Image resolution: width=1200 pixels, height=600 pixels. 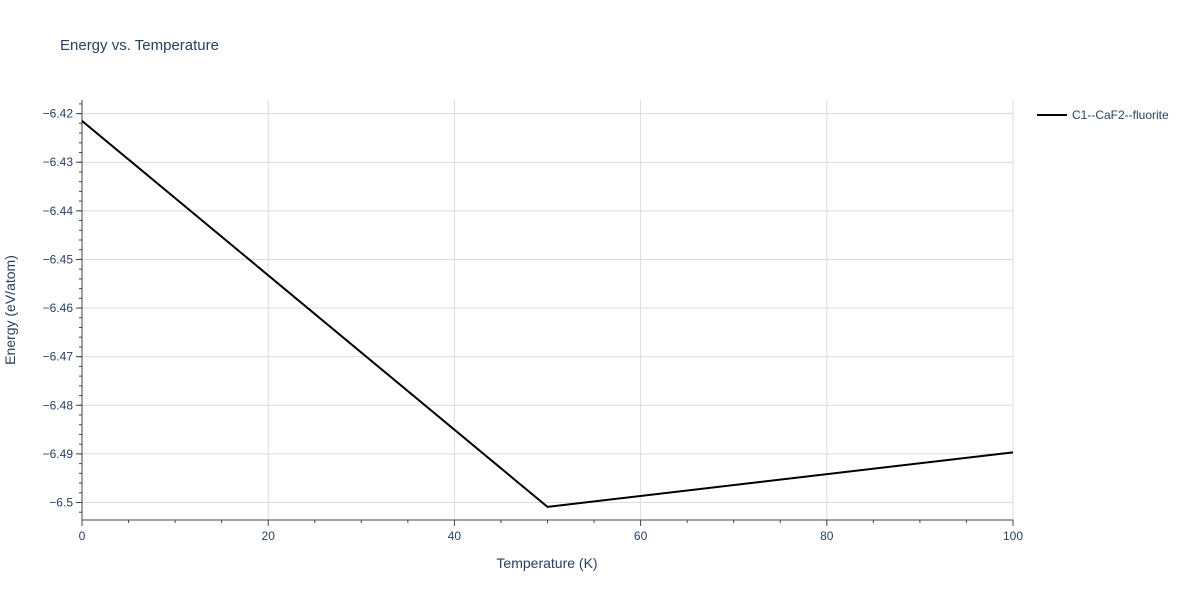 I want to click on x-tick-label: 60, so click(x=641, y=536).